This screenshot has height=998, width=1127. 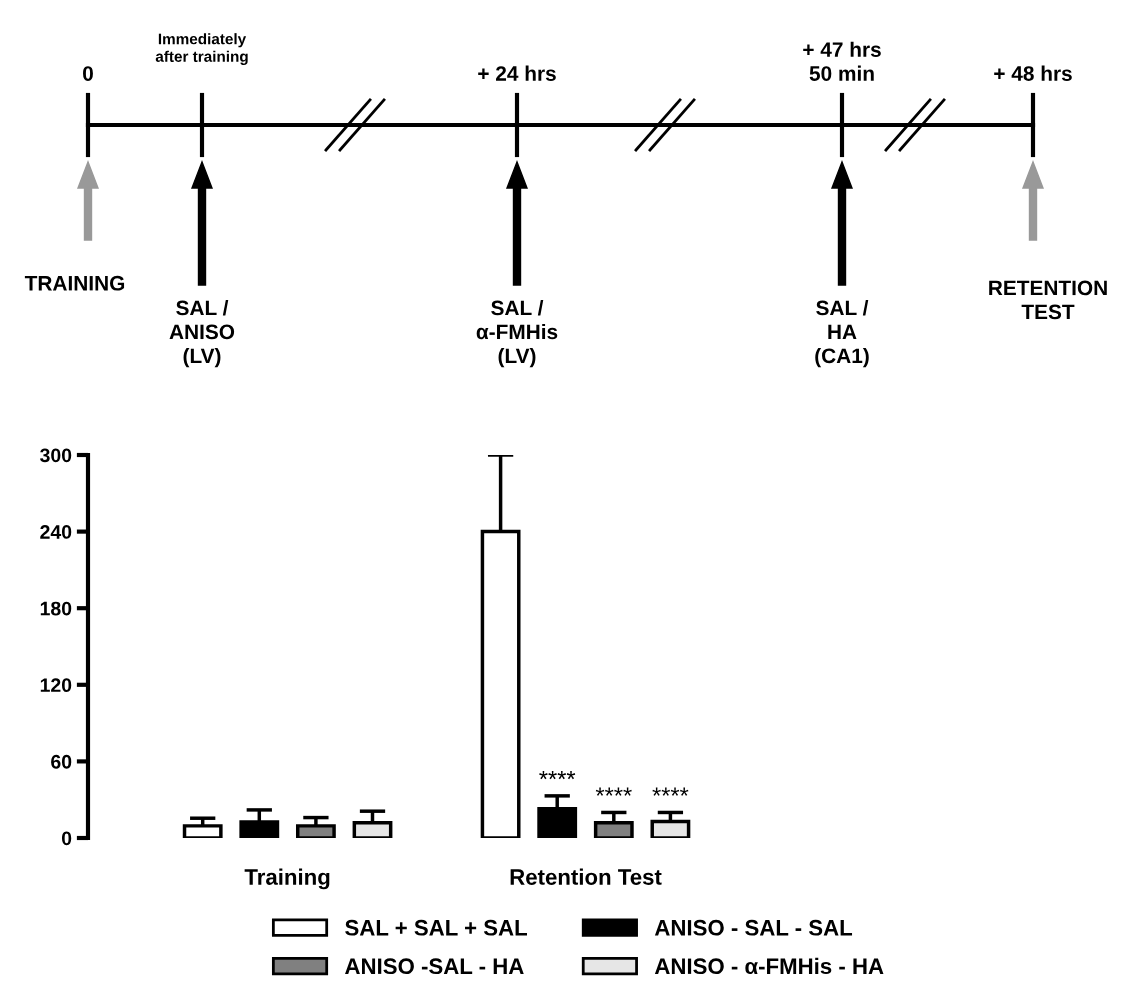 What do you see at coordinates (586, 876) in the screenshot?
I see `x-tick-label: Retention Test` at bounding box center [586, 876].